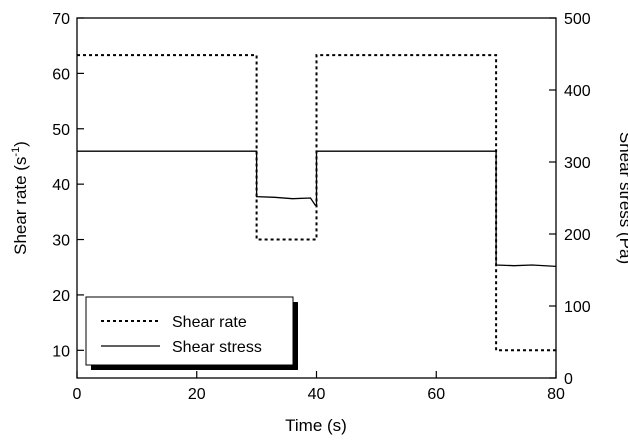 Image resolution: width=628 pixels, height=440 pixels. What do you see at coordinates (77, 394) in the screenshot?
I see `x-tick-label: 0` at bounding box center [77, 394].